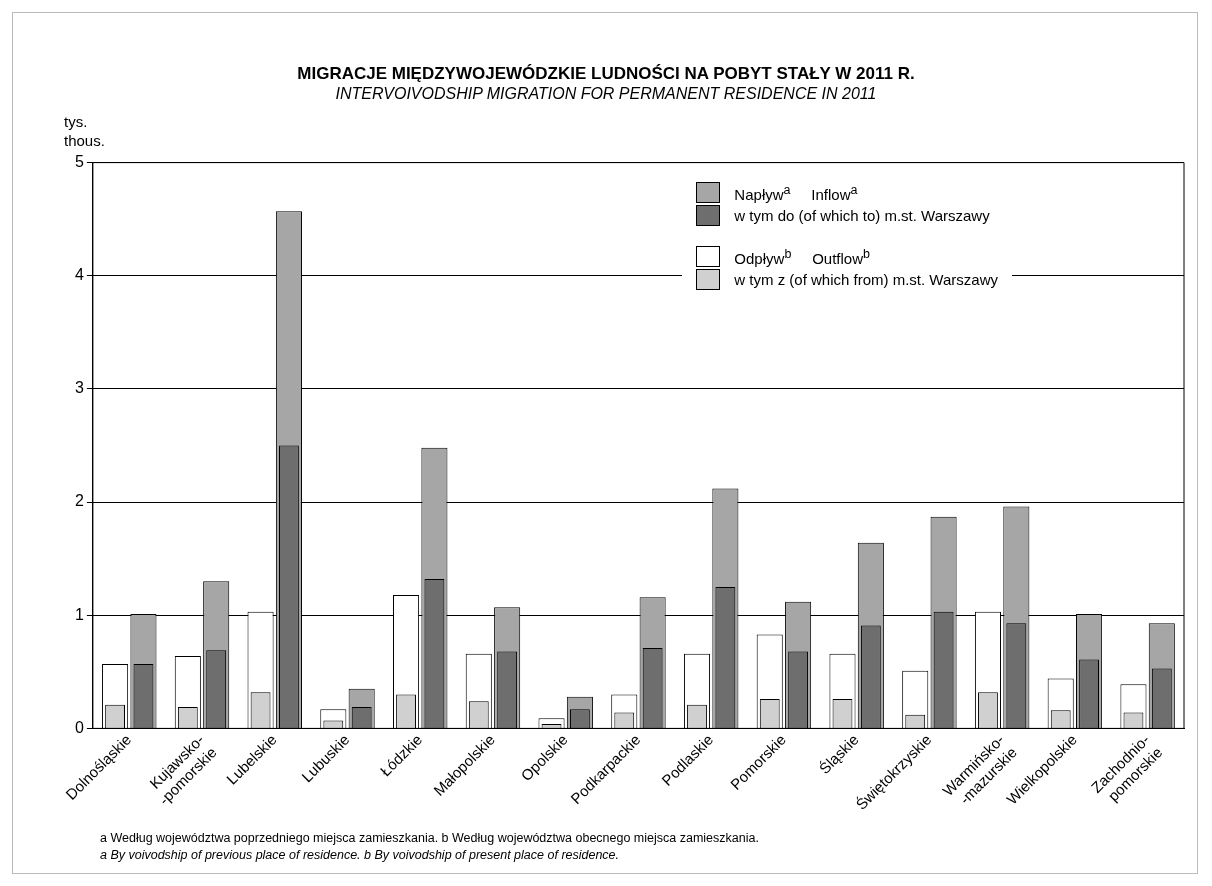  What do you see at coordinates (360, 855) in the screenshot?
I see `text: a By voivodship of previous place of residence. b By voivodship of present place of residence.` at bounding box center [360, 855].